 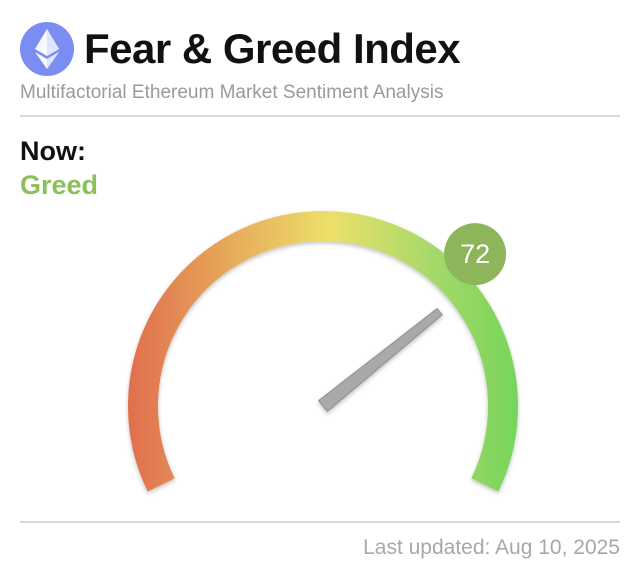 What do you see at coordinates (59, 185) in the screenshot?
I see `sentiment-classification: Greed` at bounding box center [59, 185].